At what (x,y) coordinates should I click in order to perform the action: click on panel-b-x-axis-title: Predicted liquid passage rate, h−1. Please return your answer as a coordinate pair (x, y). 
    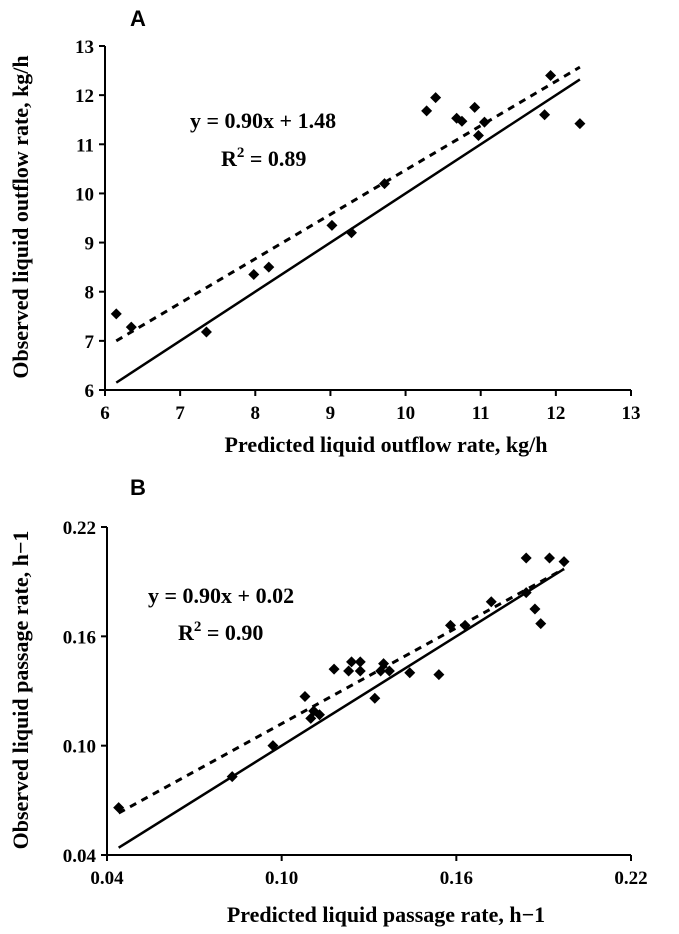
    Looking at the image, I should click on (386, 914).